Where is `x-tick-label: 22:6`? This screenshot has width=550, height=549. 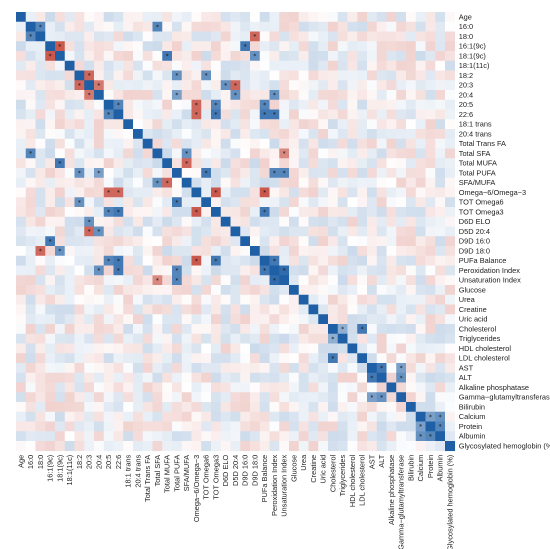 x-tick-label: 22:6 is located at coordinates (118, 462).